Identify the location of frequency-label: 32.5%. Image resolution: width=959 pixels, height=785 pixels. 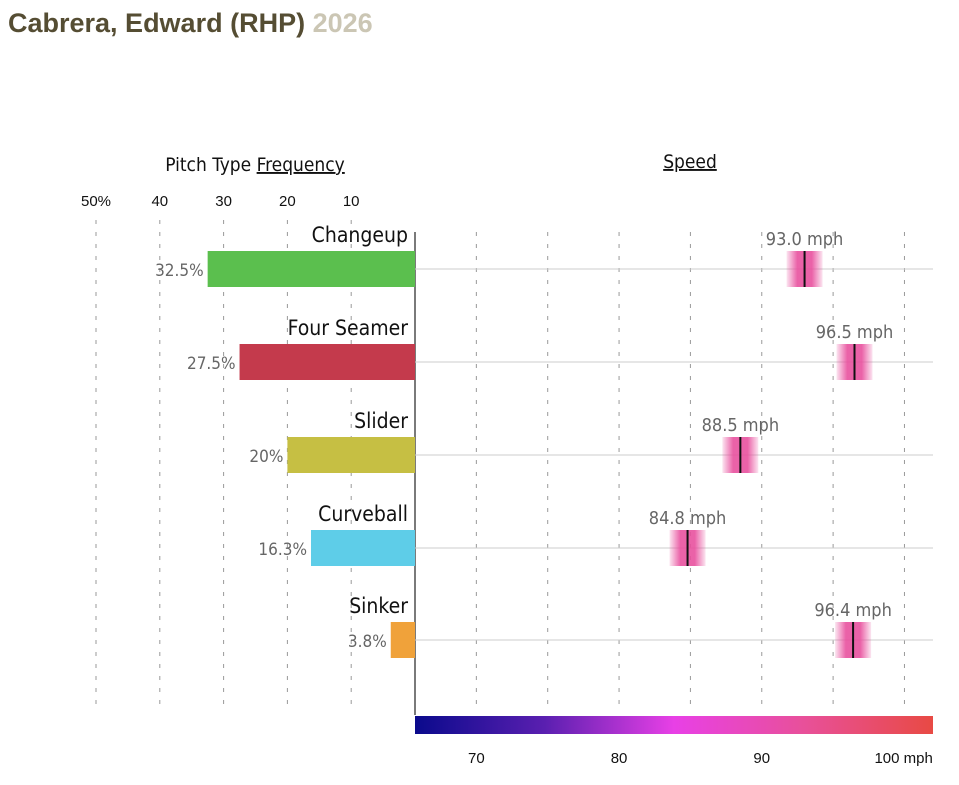
(179, 271).